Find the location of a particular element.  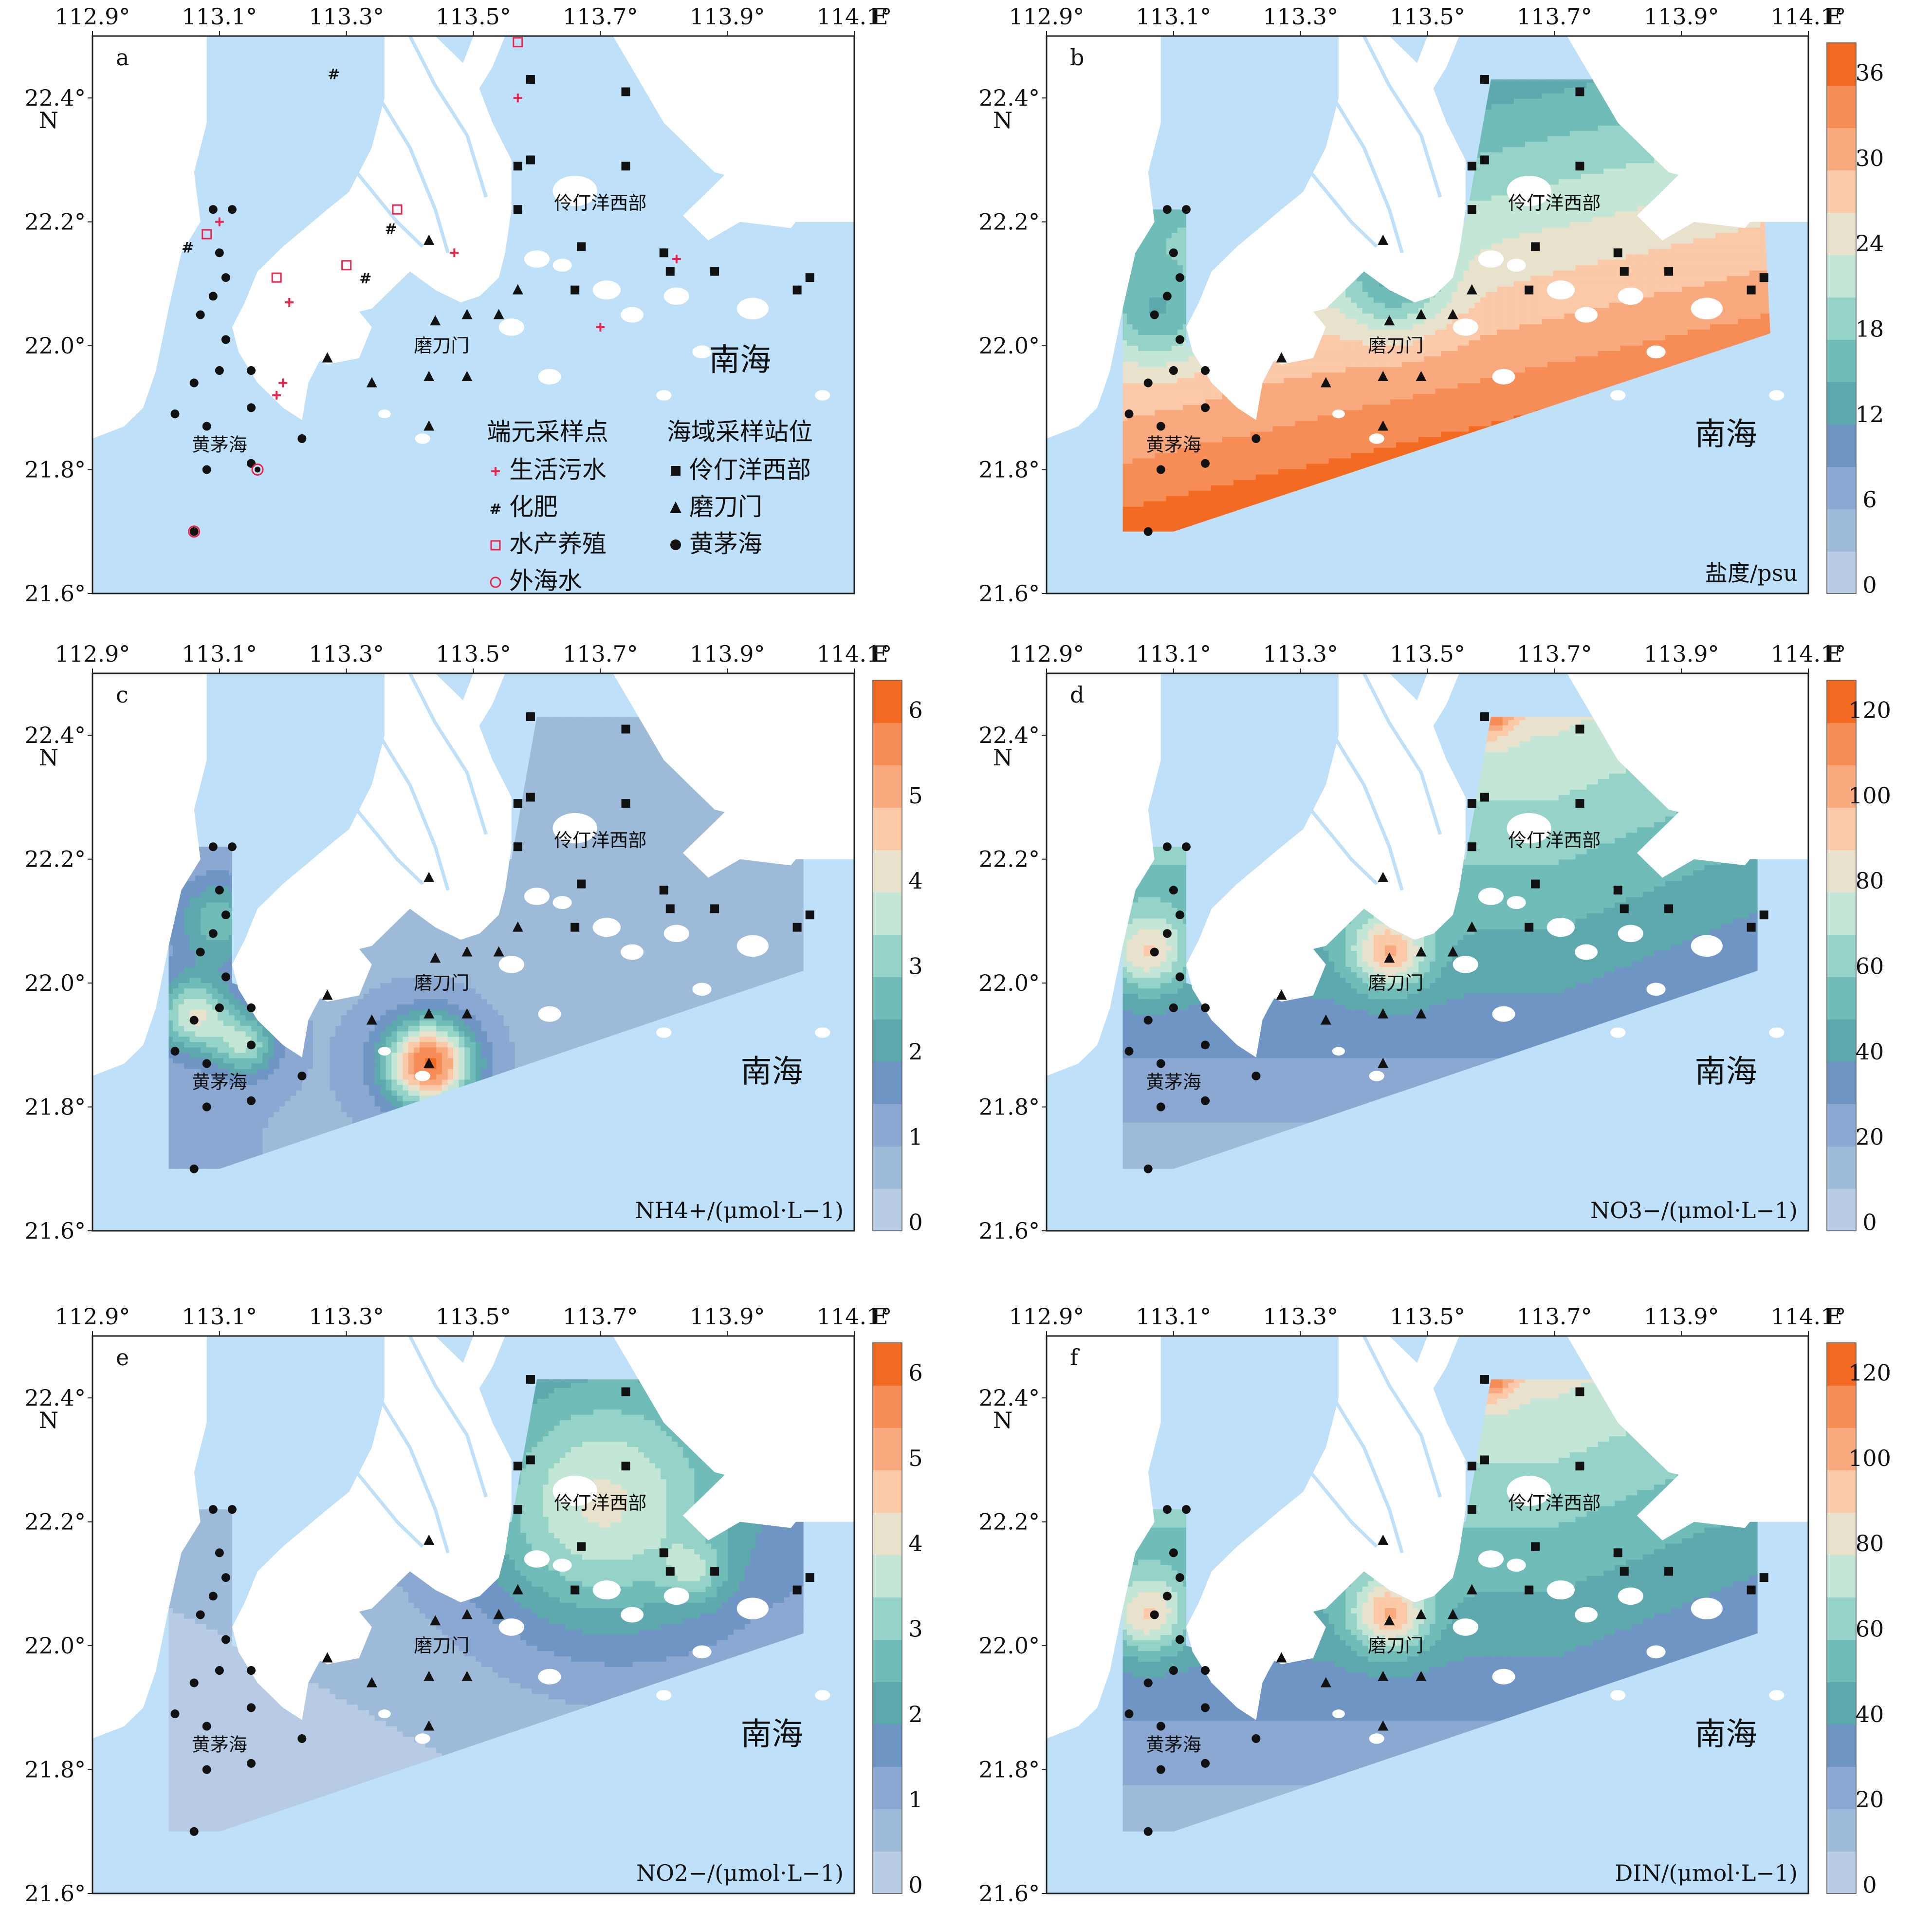

colorbar-tick-label: 60 is located at coordinates (1870, 1629).